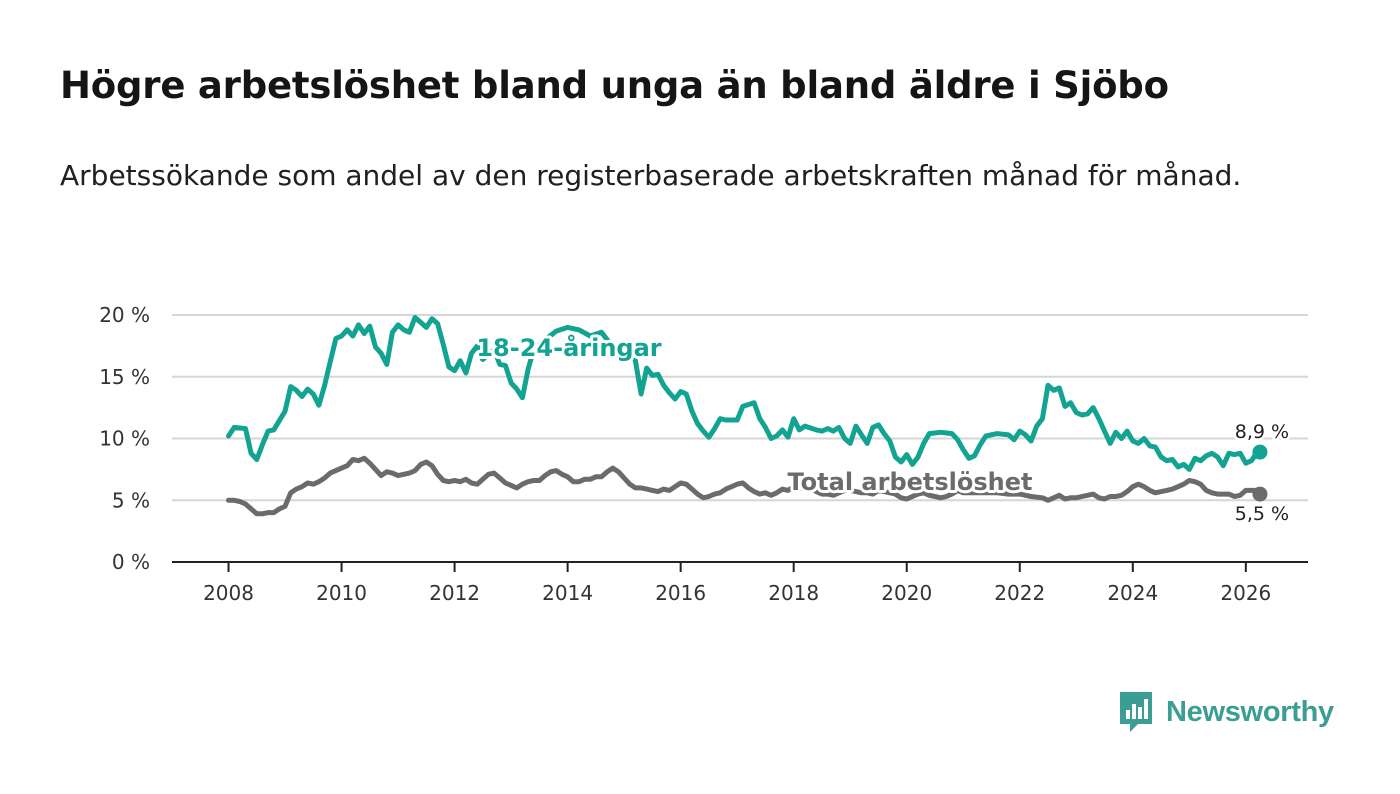 Image resolution: width=1400 pixels, height=794 pixels. Describe the element at coordinates (1132, 593) in the screenshot. I see `x-tick-label: 2024` at that location.